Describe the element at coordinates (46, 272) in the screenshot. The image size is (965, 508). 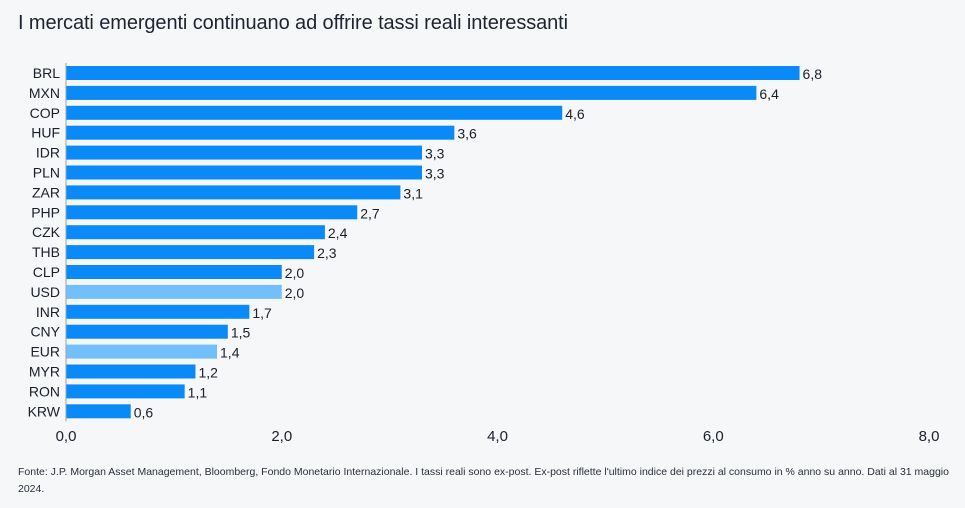
I see `category-label-clp: CLP` at that location.